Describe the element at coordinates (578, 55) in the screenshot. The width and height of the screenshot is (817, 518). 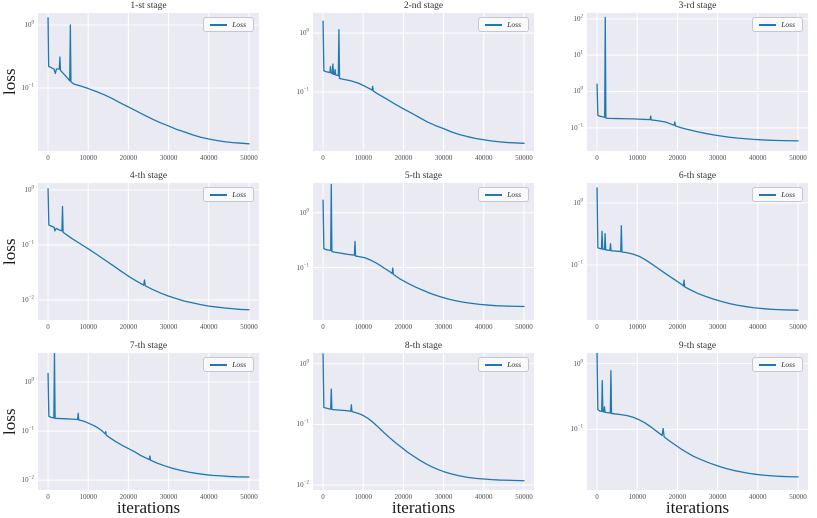
I see `y-tick-label: 10¹` at that location.